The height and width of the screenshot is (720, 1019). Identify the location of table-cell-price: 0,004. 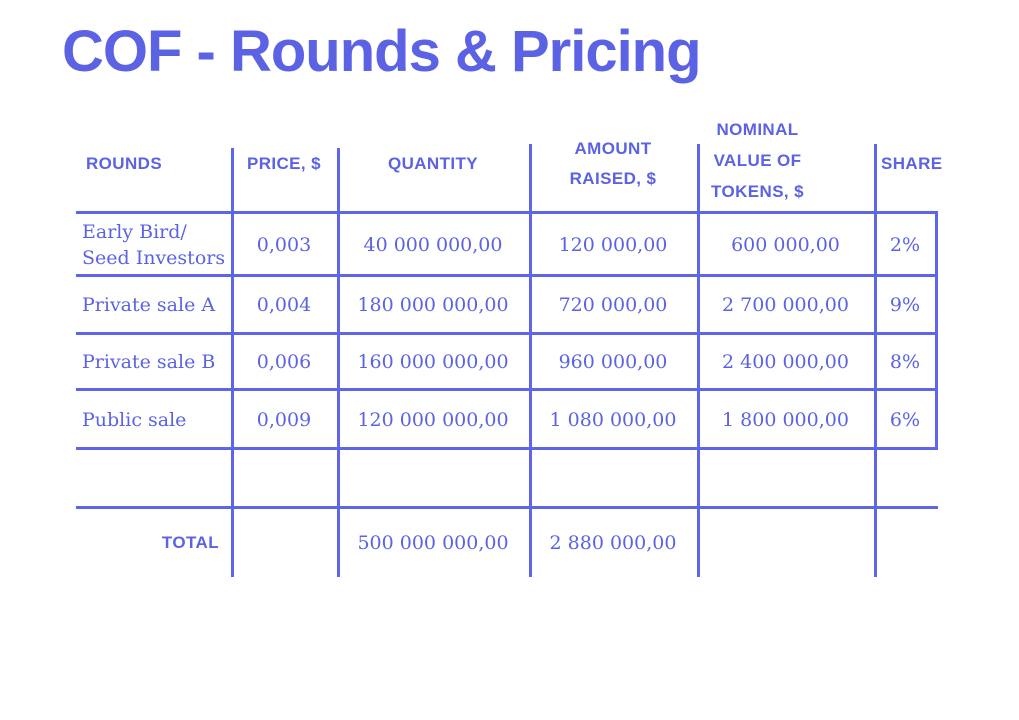
(284, 305).